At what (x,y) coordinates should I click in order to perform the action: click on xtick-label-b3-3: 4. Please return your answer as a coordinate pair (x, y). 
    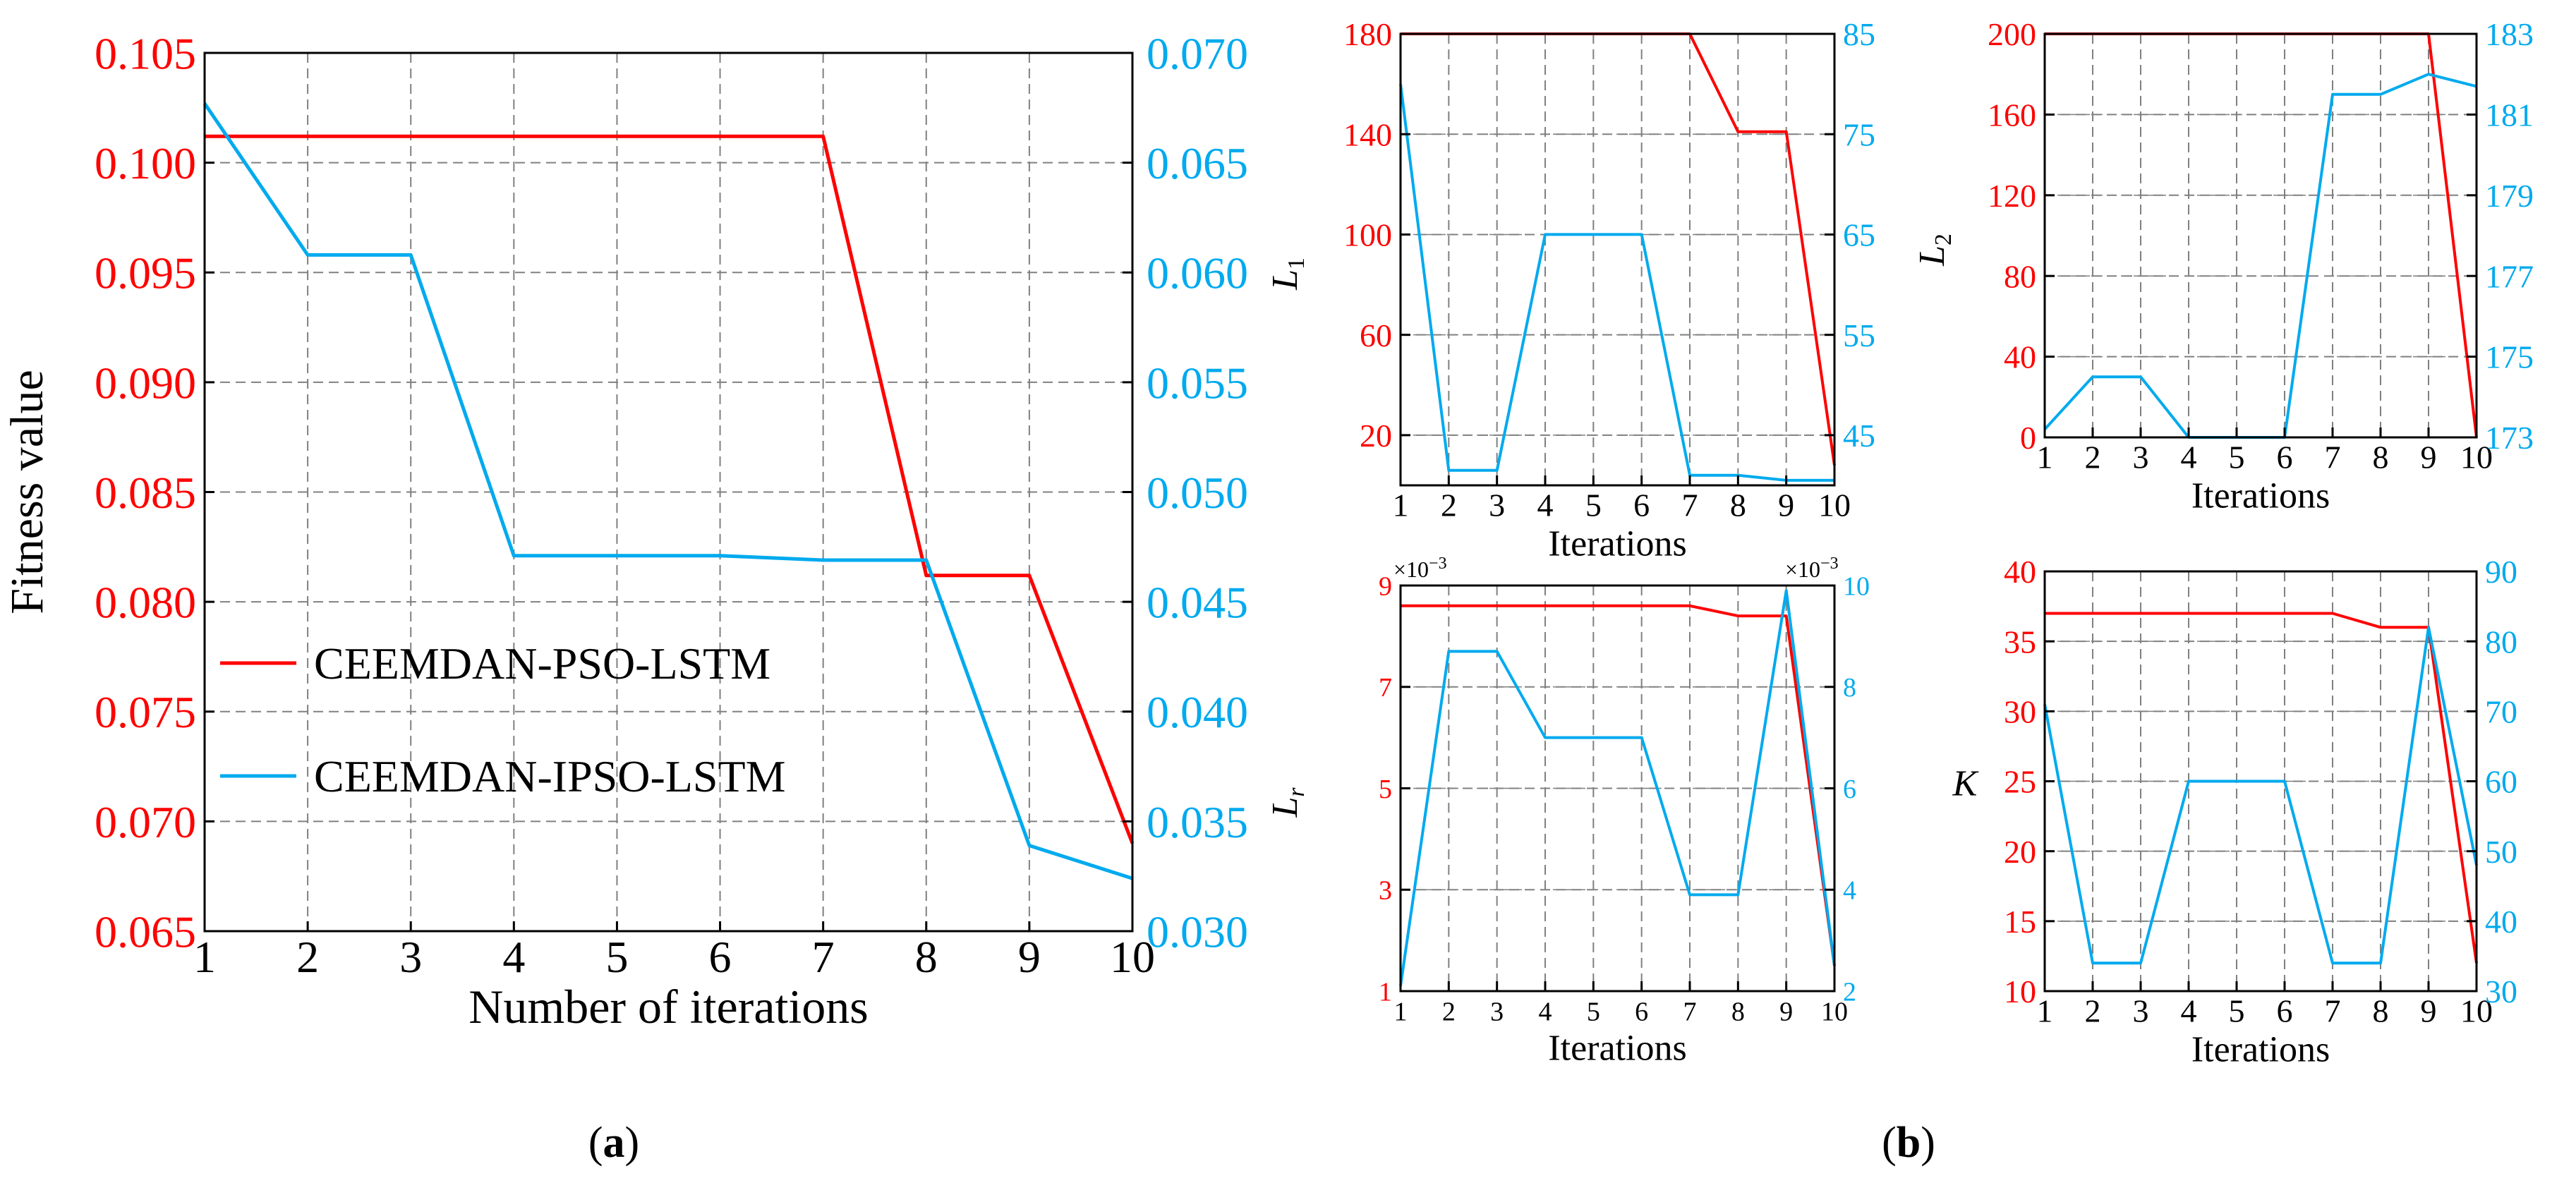
    Looking at the image, I should click on (1546, 1012).